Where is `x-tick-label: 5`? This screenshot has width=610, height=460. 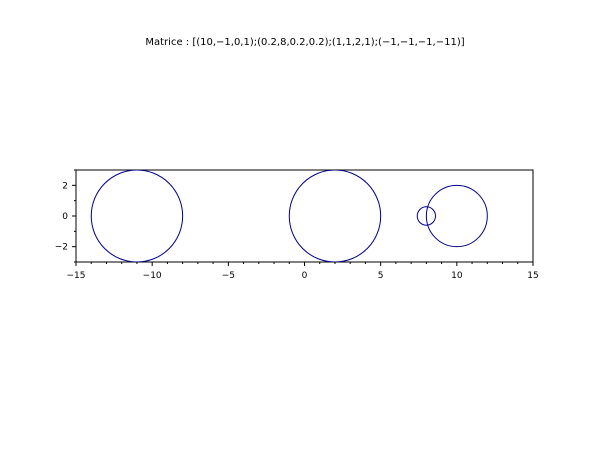 x-tick-label: 5 is located at coordinates (381, 276).